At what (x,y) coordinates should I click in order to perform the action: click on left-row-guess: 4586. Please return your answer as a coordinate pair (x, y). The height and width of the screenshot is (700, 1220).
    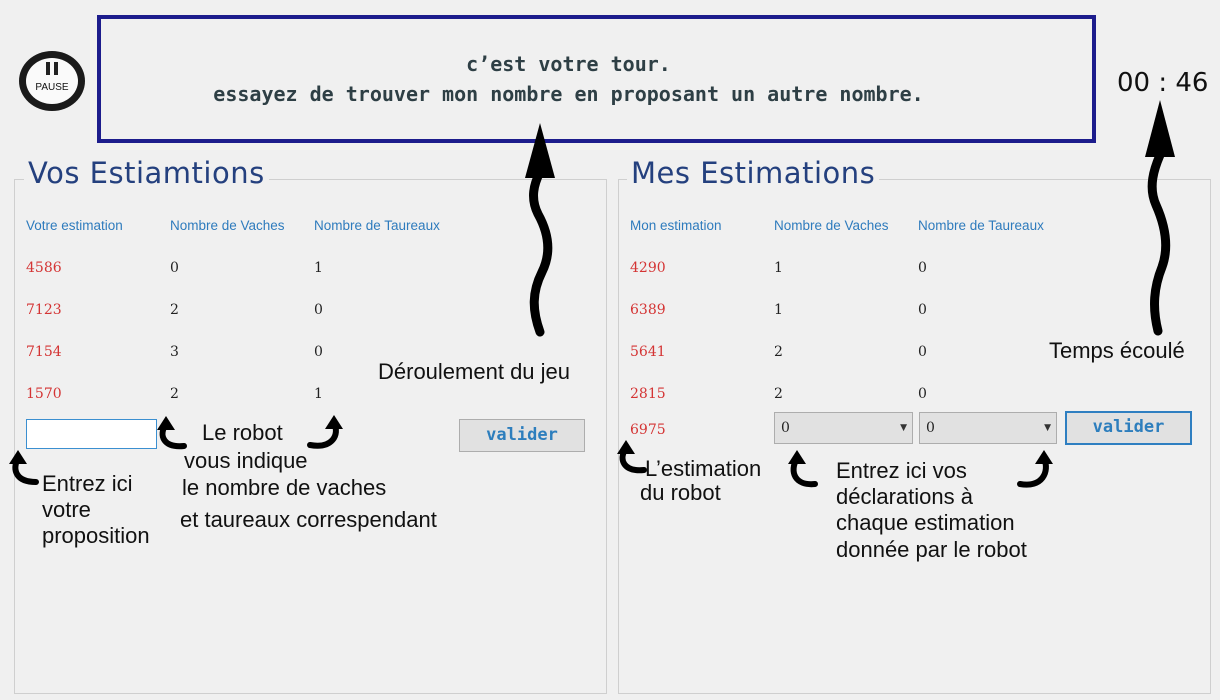
    Looking at the image, I should click on (44, 268).